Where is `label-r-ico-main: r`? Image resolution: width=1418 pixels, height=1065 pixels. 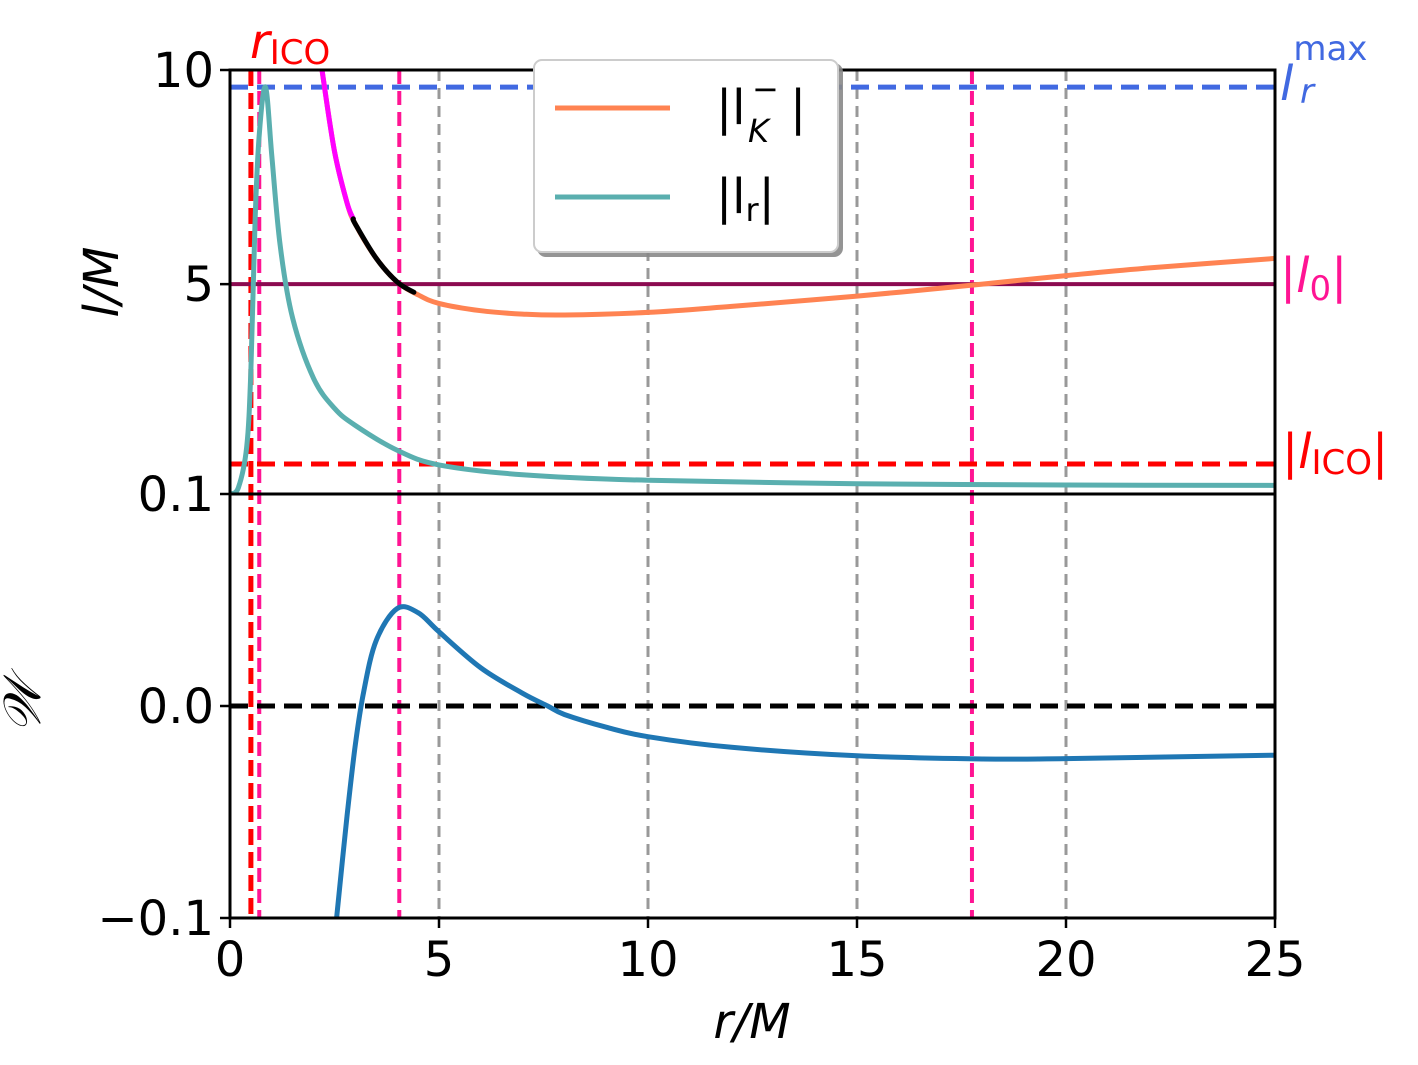 label-r-ico-main: r is located at coordinates (261, 42).